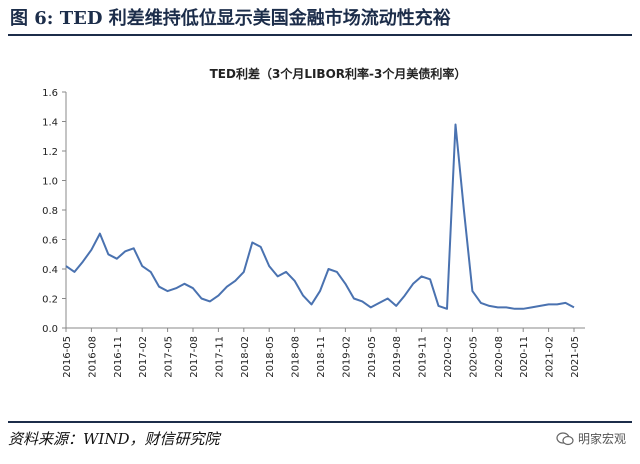 This screenshot has height=464, width=640. Describe the element at coordinates (92, 357) in the screenshot. I see `x-tick-label: 2016-08` at that location.